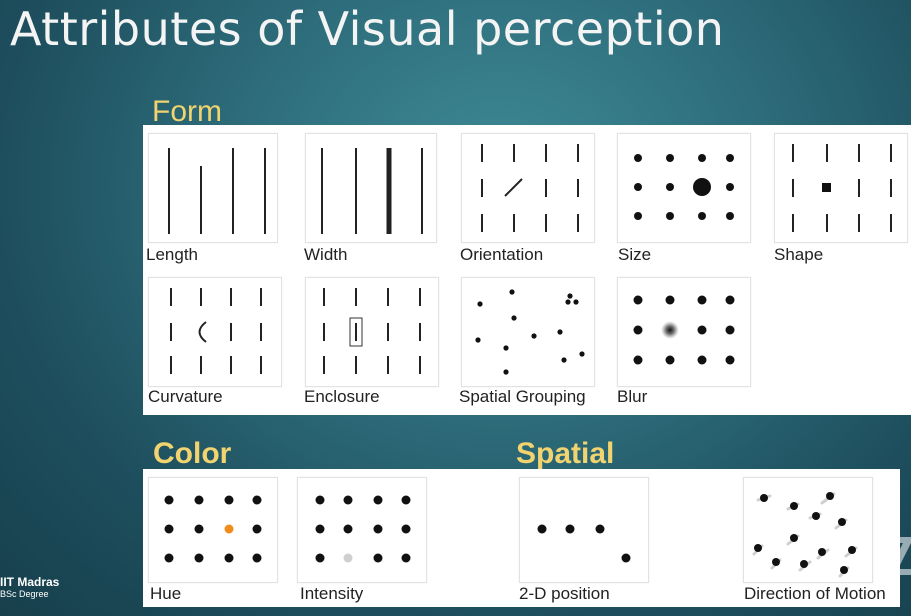 This screenshot has width=911, height=616. I want to click on slide-title: Attributes of Visual perception, so click(367, 29).